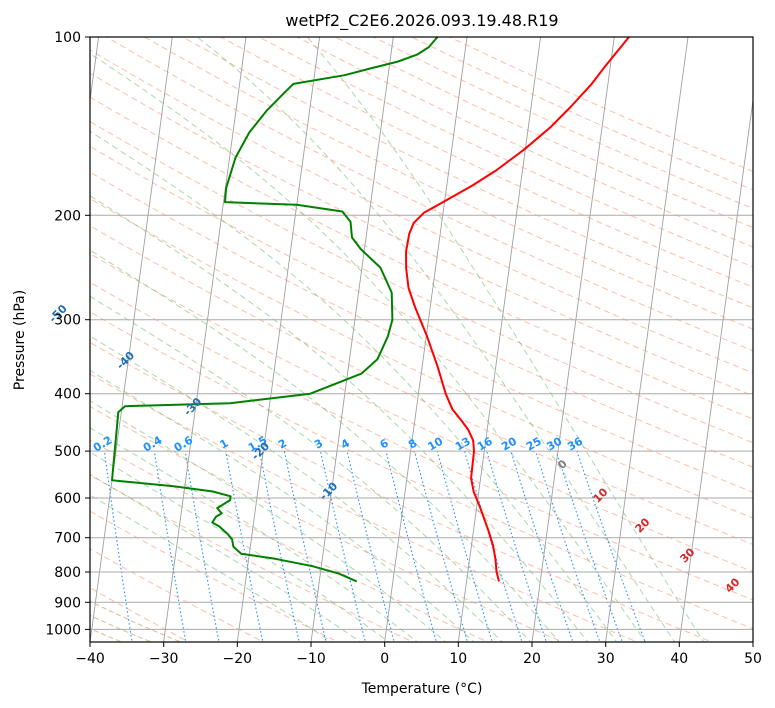 The height and width of the screenshot is (708, 775). Describe the element at coordinates (733, 585) in the screenshot. I see `isotherm-label: 40` at that location.